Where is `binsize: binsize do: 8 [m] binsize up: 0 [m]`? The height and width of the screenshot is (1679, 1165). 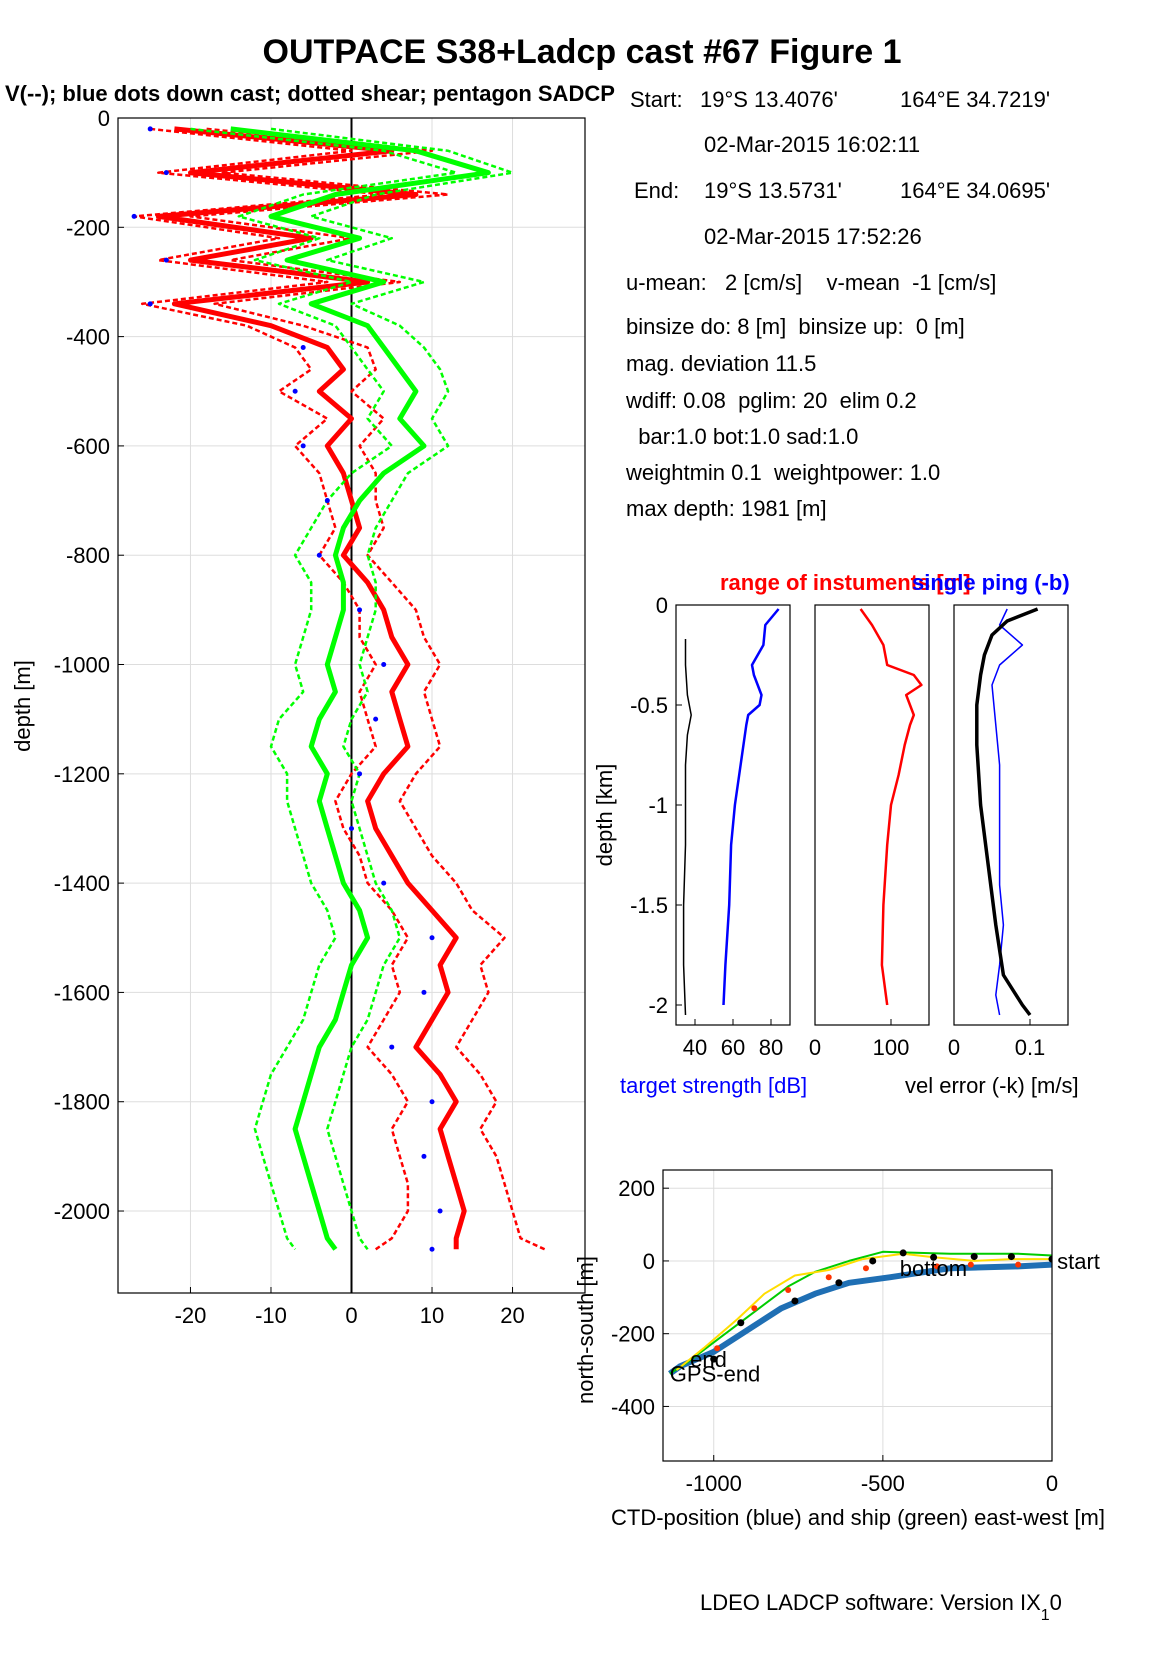
binsize: binsize do: 8 [m] binsize up: 0 [m] is located at coordinates (795, 326).